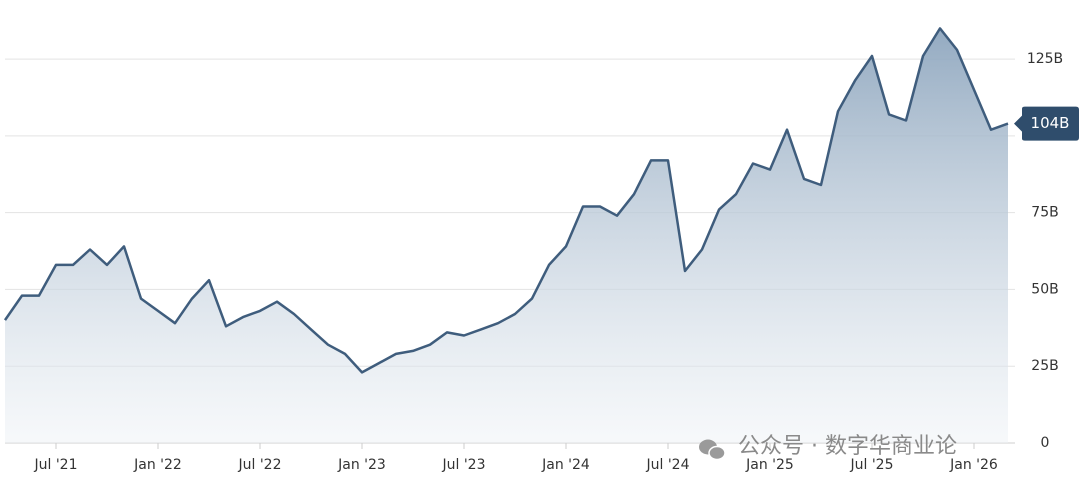  Describe the element at coordinates (259, 465) in the screenshot. I see `x-tick-label: Jul '22` at that location.